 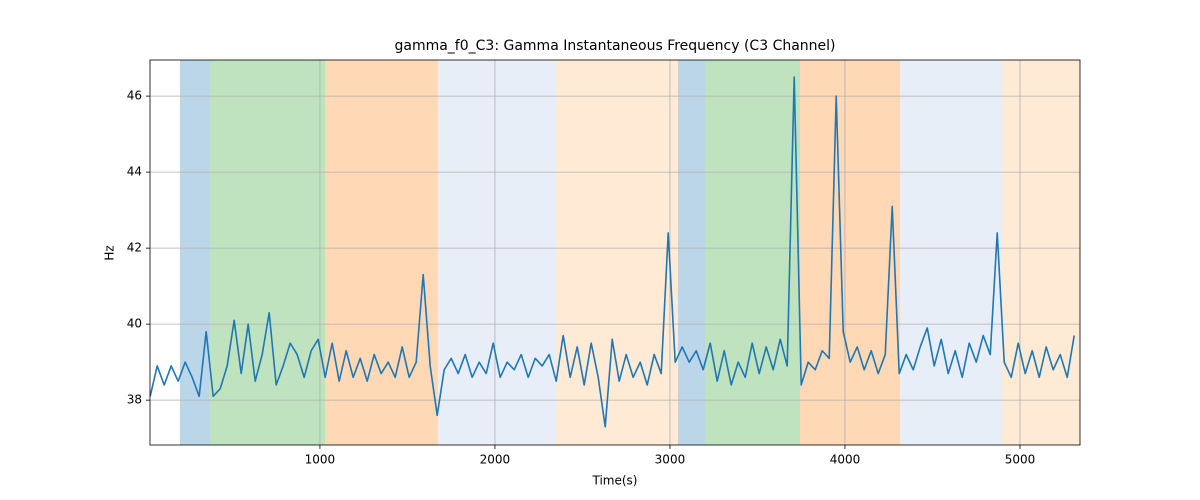 What do you see at coordinates (134, 324) in the screenshot?
I see `y-tick-label: 40` at bounding box center [134, 324].